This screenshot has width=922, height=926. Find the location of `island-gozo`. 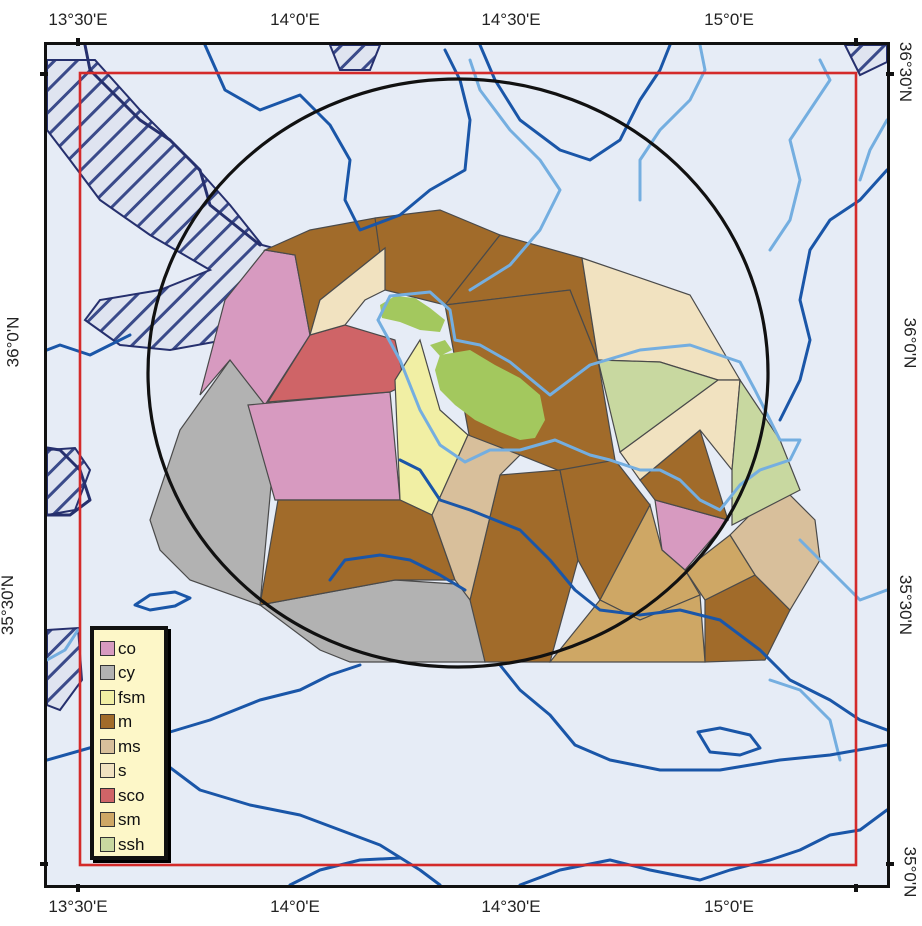

island-gozo is located at coordinates (412, 314).